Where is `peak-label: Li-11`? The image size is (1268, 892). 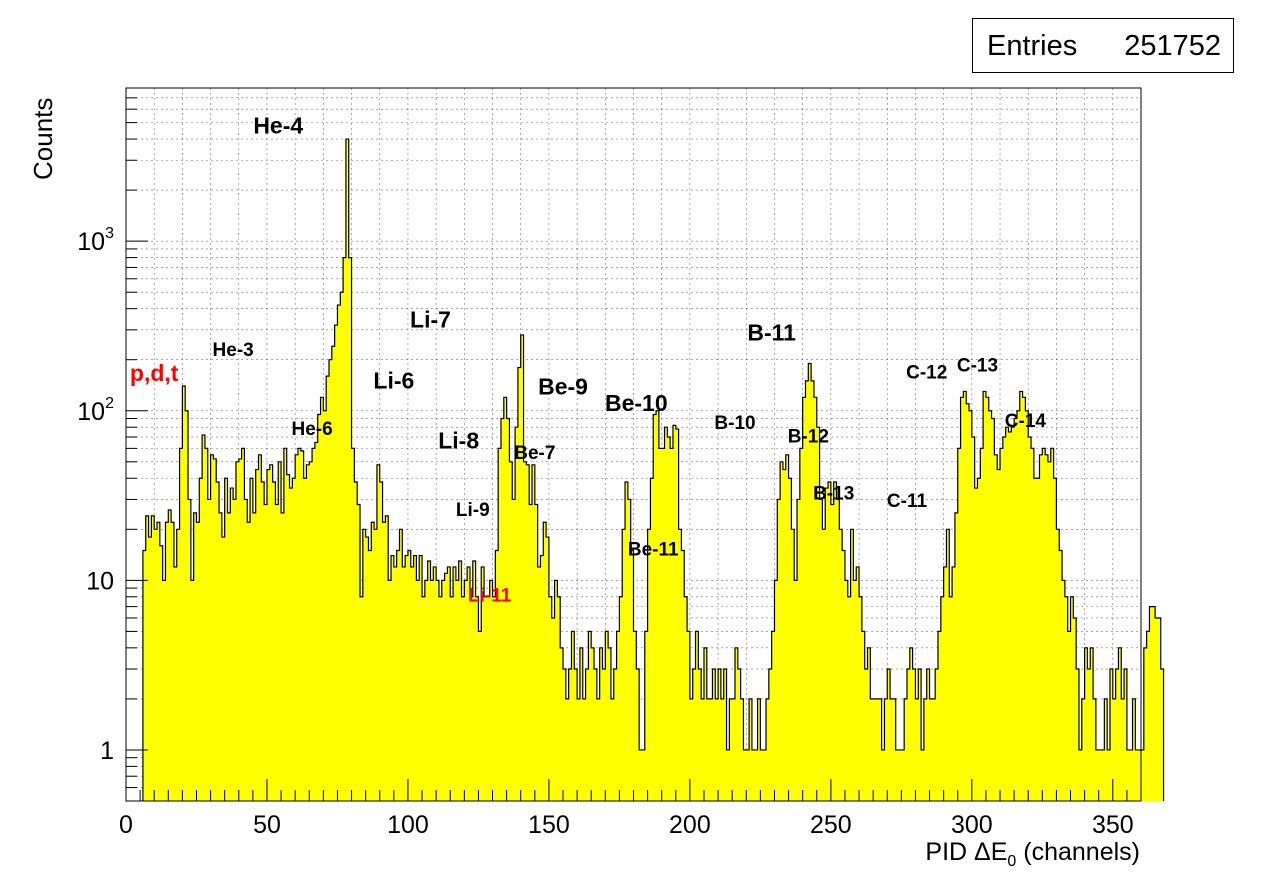
peak-label: Li-11 is located at coordinates (490, 596).